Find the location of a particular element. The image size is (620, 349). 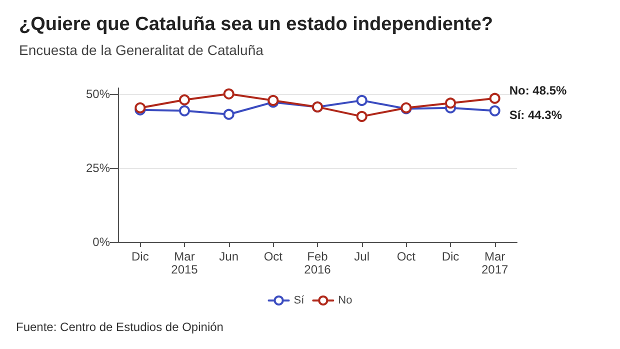

legend-label: No is located at coordinates (345, 300).